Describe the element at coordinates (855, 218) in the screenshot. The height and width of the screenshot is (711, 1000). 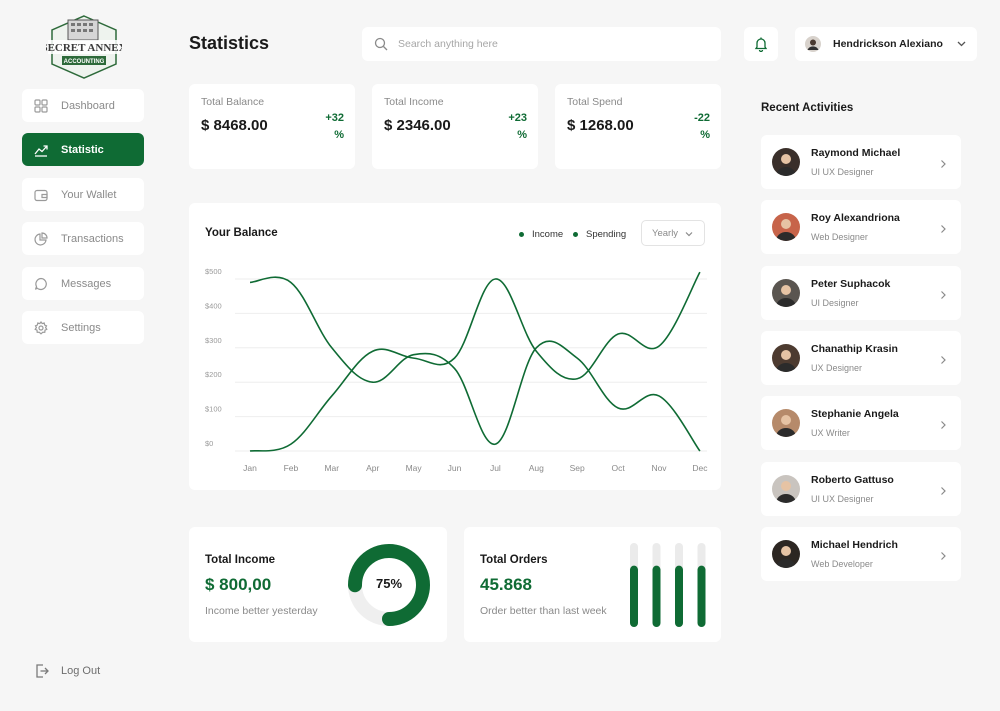
I see `activity-name: Roy Alexandriona` at that location.